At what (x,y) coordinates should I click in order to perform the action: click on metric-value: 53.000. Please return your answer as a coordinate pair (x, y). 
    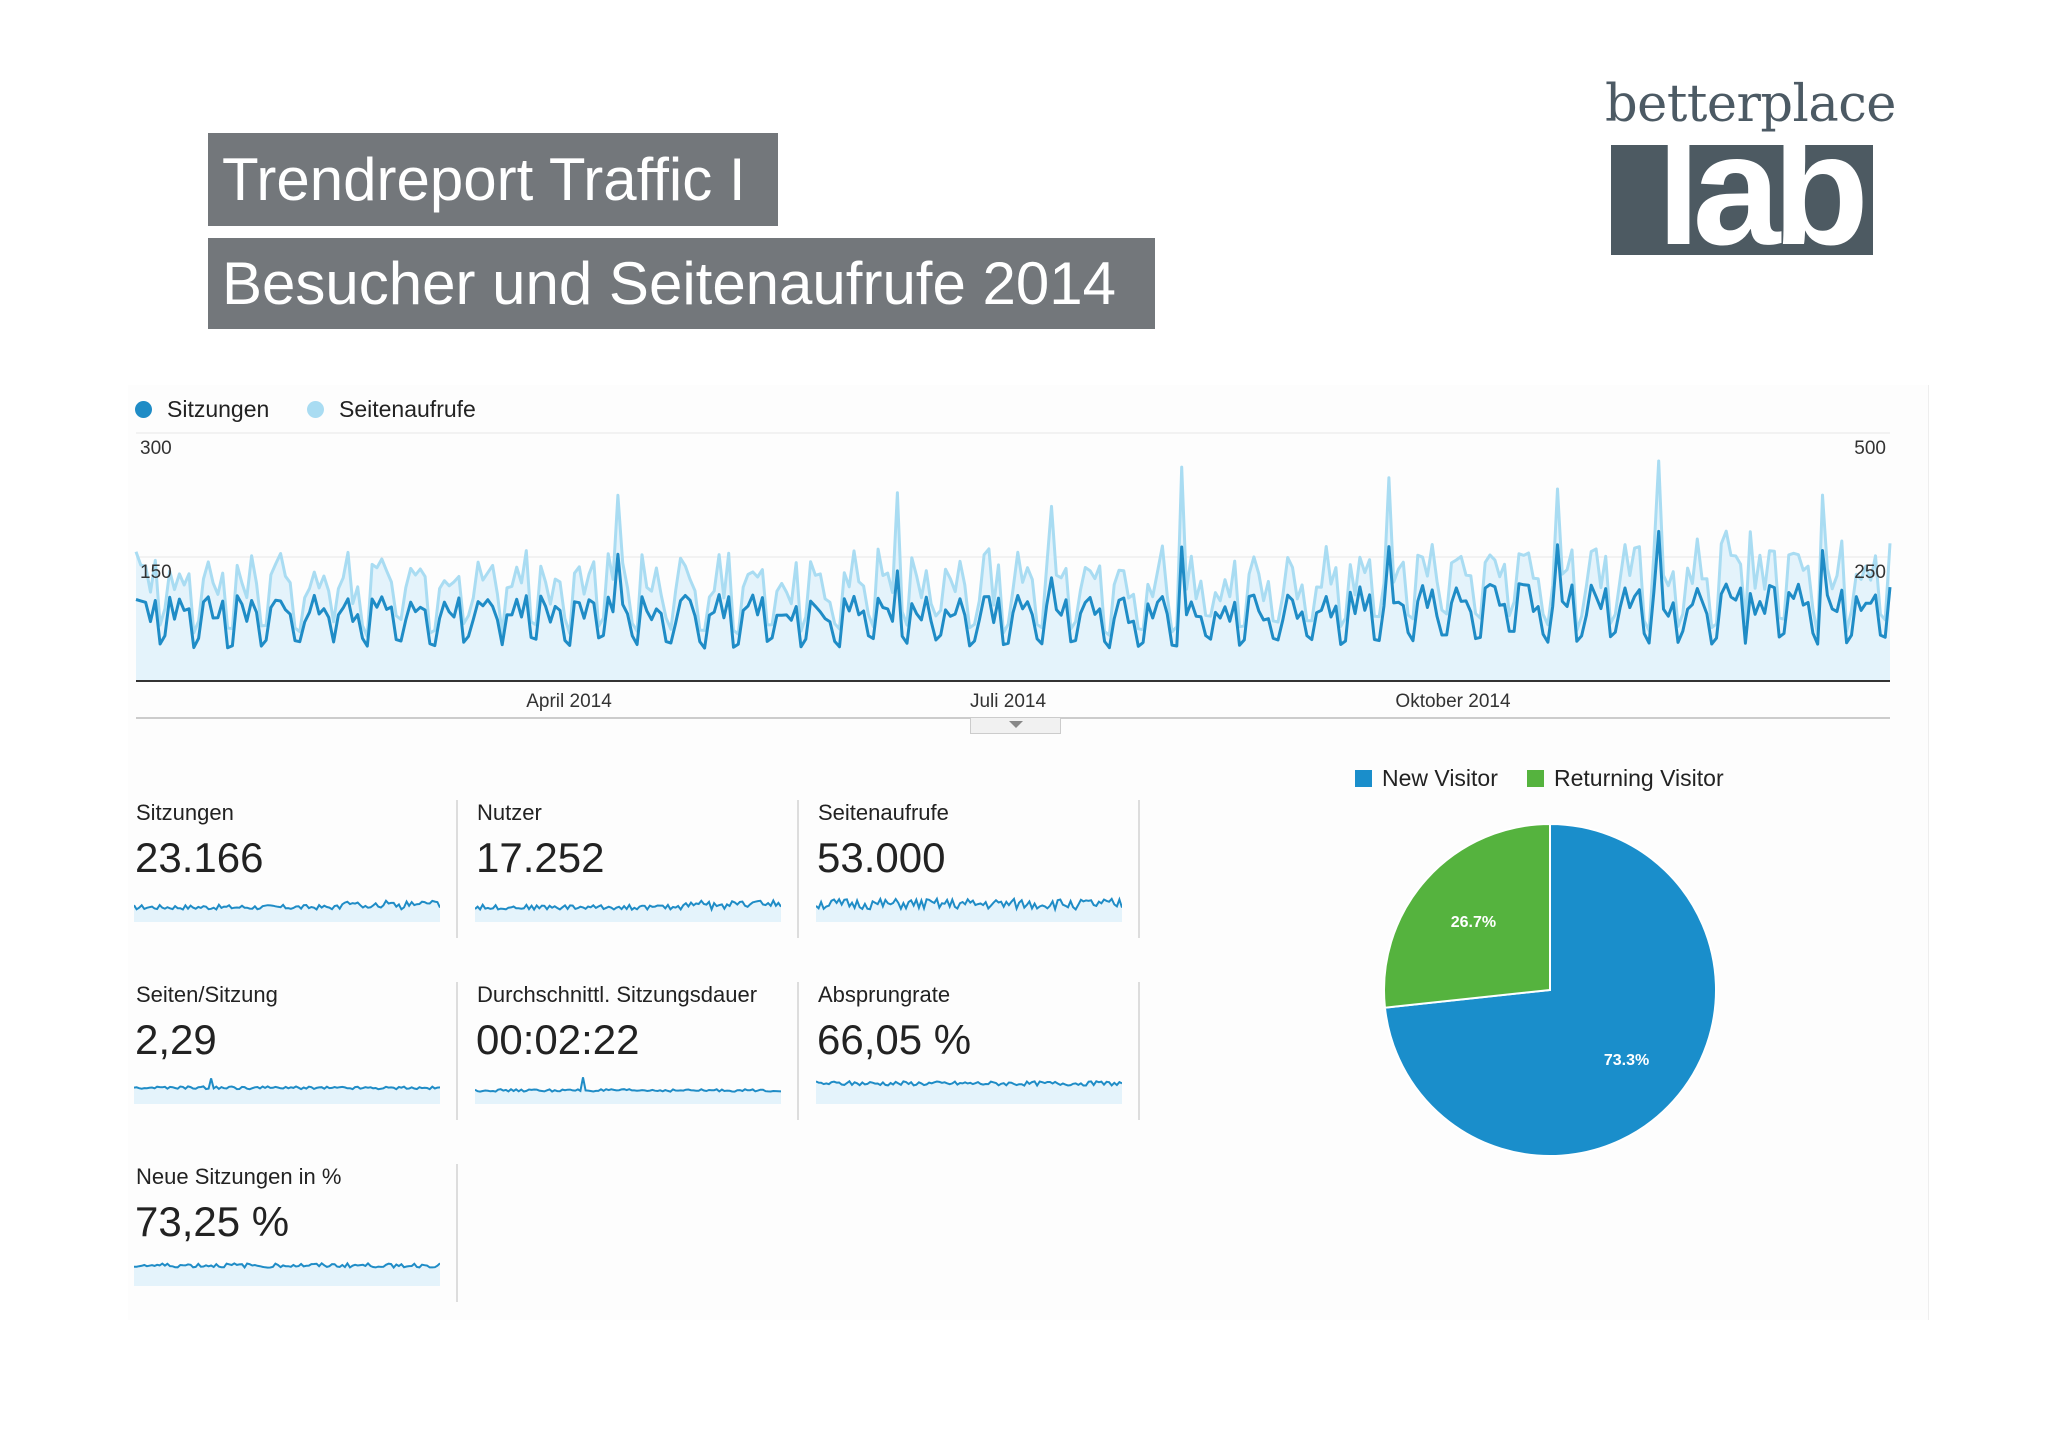
    Looking at the image, I should click on (881, 857).